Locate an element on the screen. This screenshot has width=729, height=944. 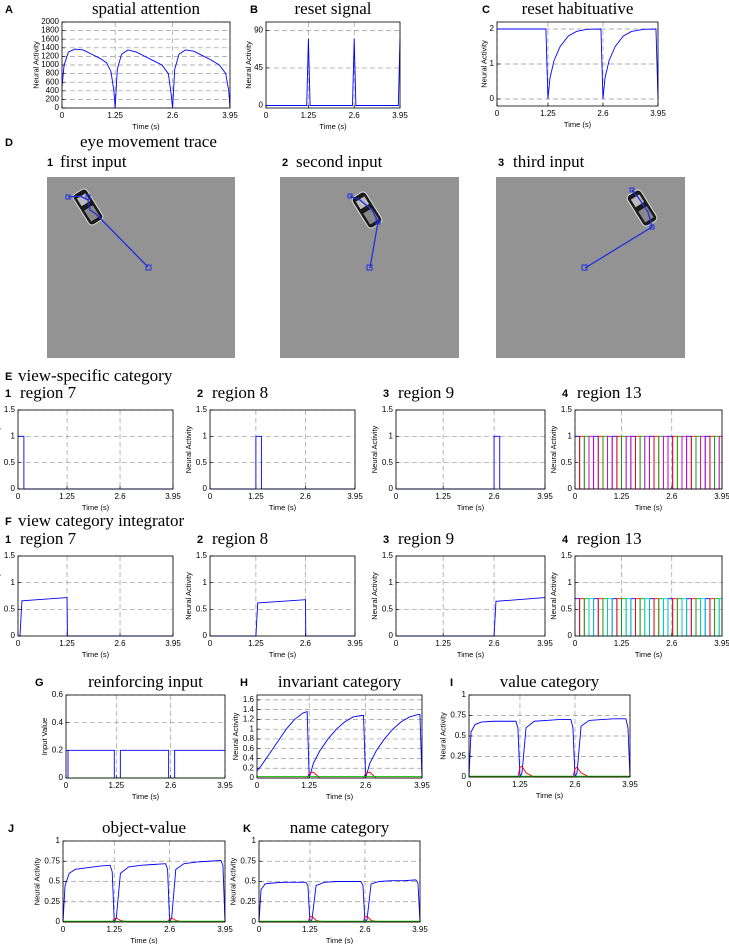
input-title: first input is located at coordinates (93, 161).